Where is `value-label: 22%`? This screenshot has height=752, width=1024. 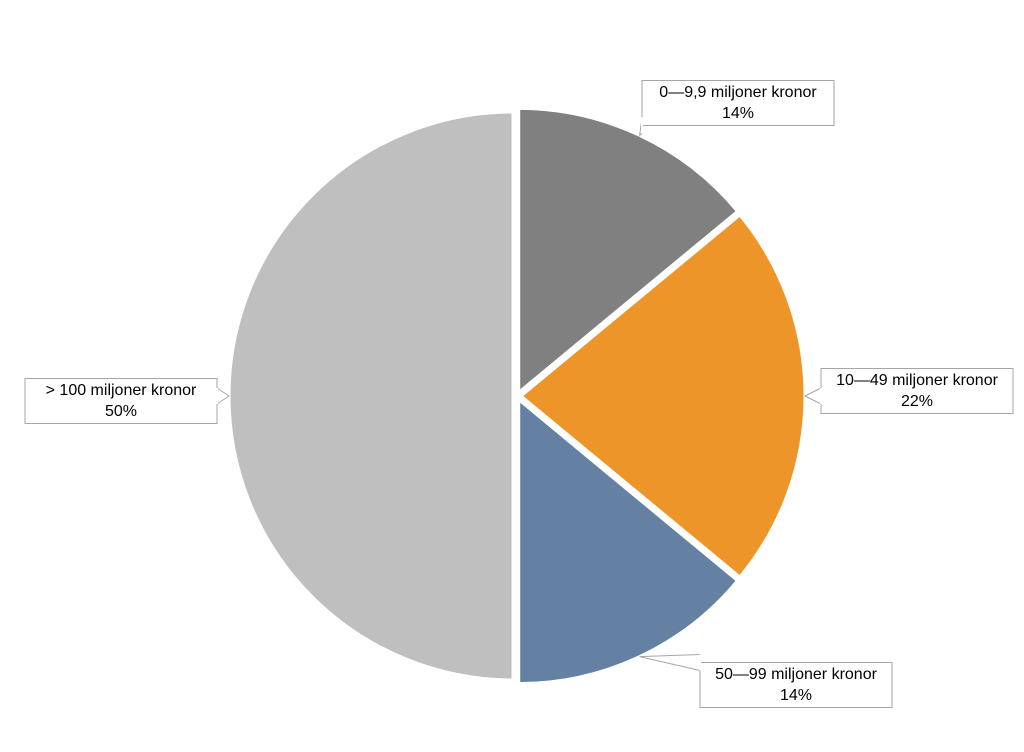 value-label: 22% is located at coordinates (917, 401).